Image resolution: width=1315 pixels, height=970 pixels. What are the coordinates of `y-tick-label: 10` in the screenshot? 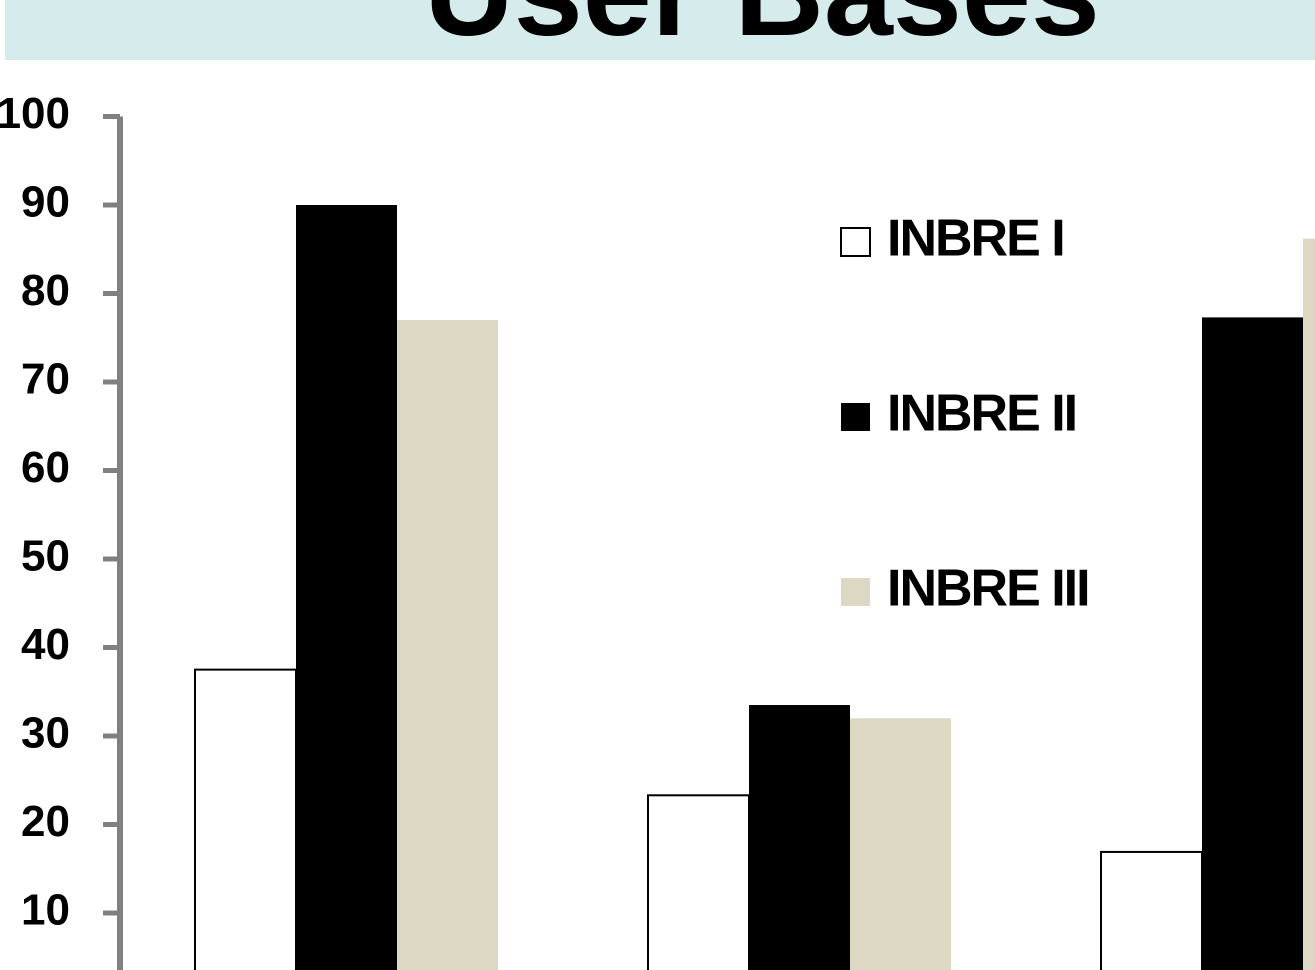 It's located at (45, 910).